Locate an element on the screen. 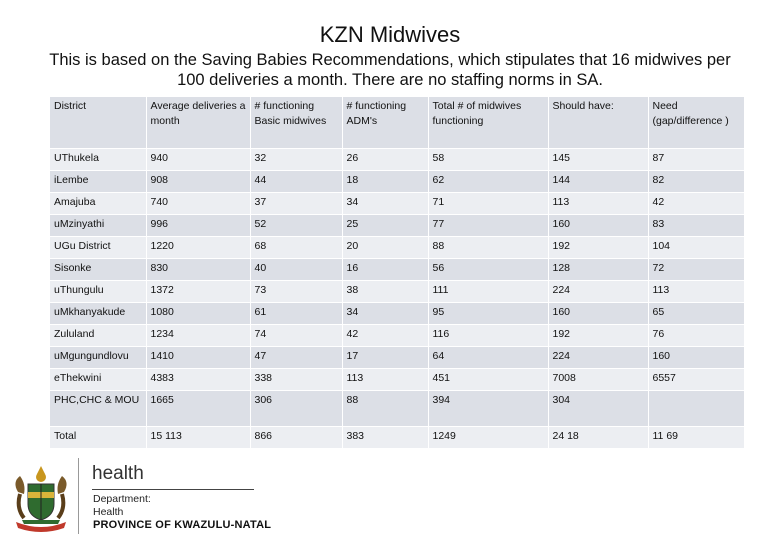 This screenshot has height=541, width=780. value-cell: 17 is located at coordinates (385, 357).